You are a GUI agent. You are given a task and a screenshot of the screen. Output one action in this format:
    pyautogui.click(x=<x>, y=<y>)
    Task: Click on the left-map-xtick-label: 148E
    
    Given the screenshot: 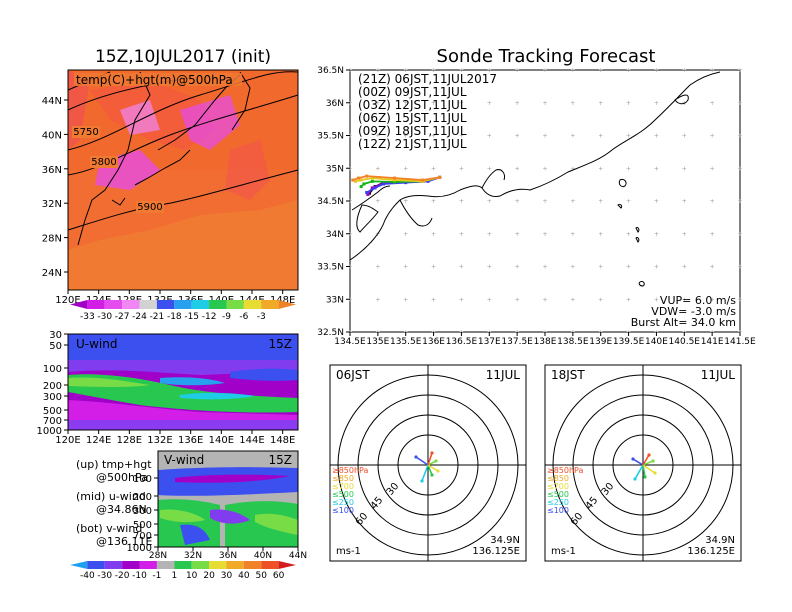 What is the action you would take?
    pyautogui.click(x=282, y=300)
    